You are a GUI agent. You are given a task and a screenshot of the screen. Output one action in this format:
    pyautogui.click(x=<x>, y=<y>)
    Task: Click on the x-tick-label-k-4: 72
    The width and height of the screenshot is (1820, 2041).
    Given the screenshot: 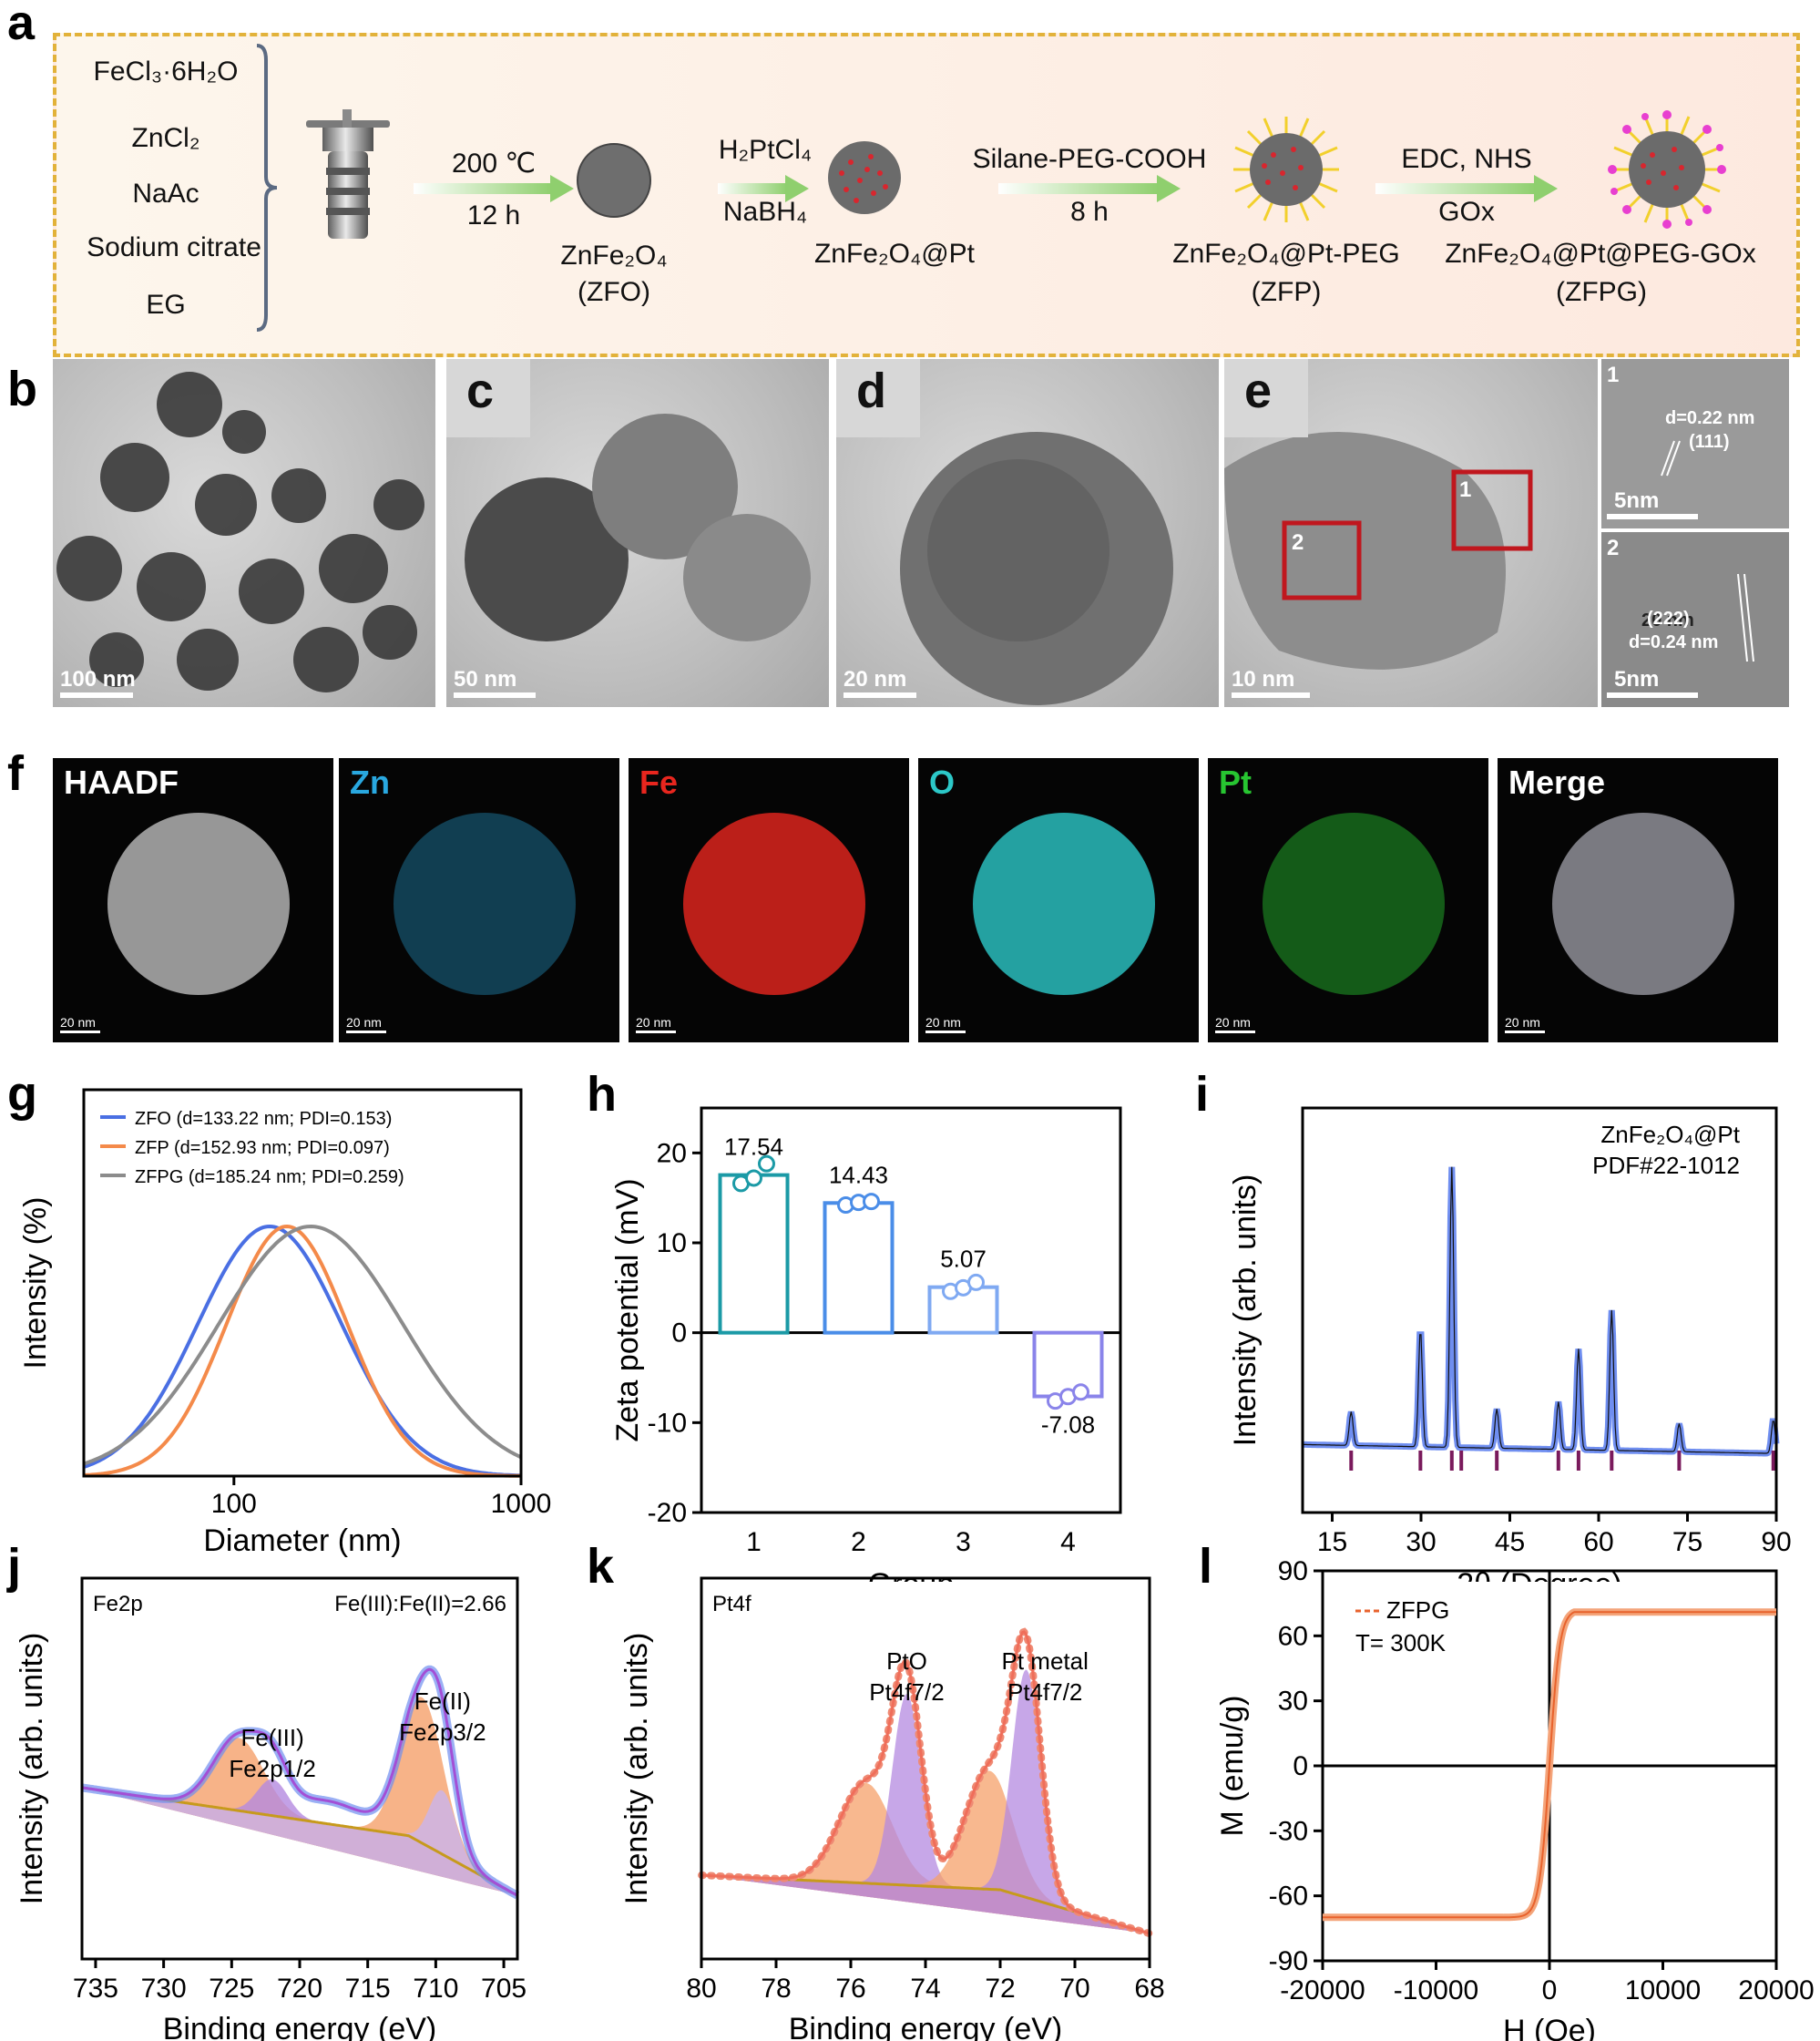 What is the action you would take?
    pyautogui.click(x=1000, y=1989)
    